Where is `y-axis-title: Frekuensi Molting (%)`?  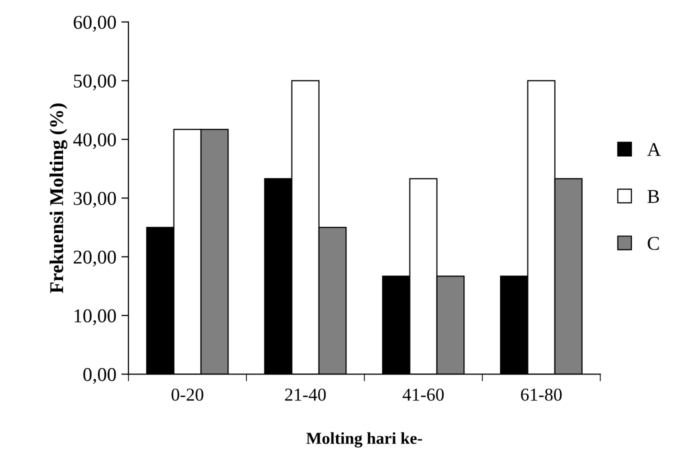 y-axis-title: Frekuensi Molting (%) is located at coordinates (59, 199).